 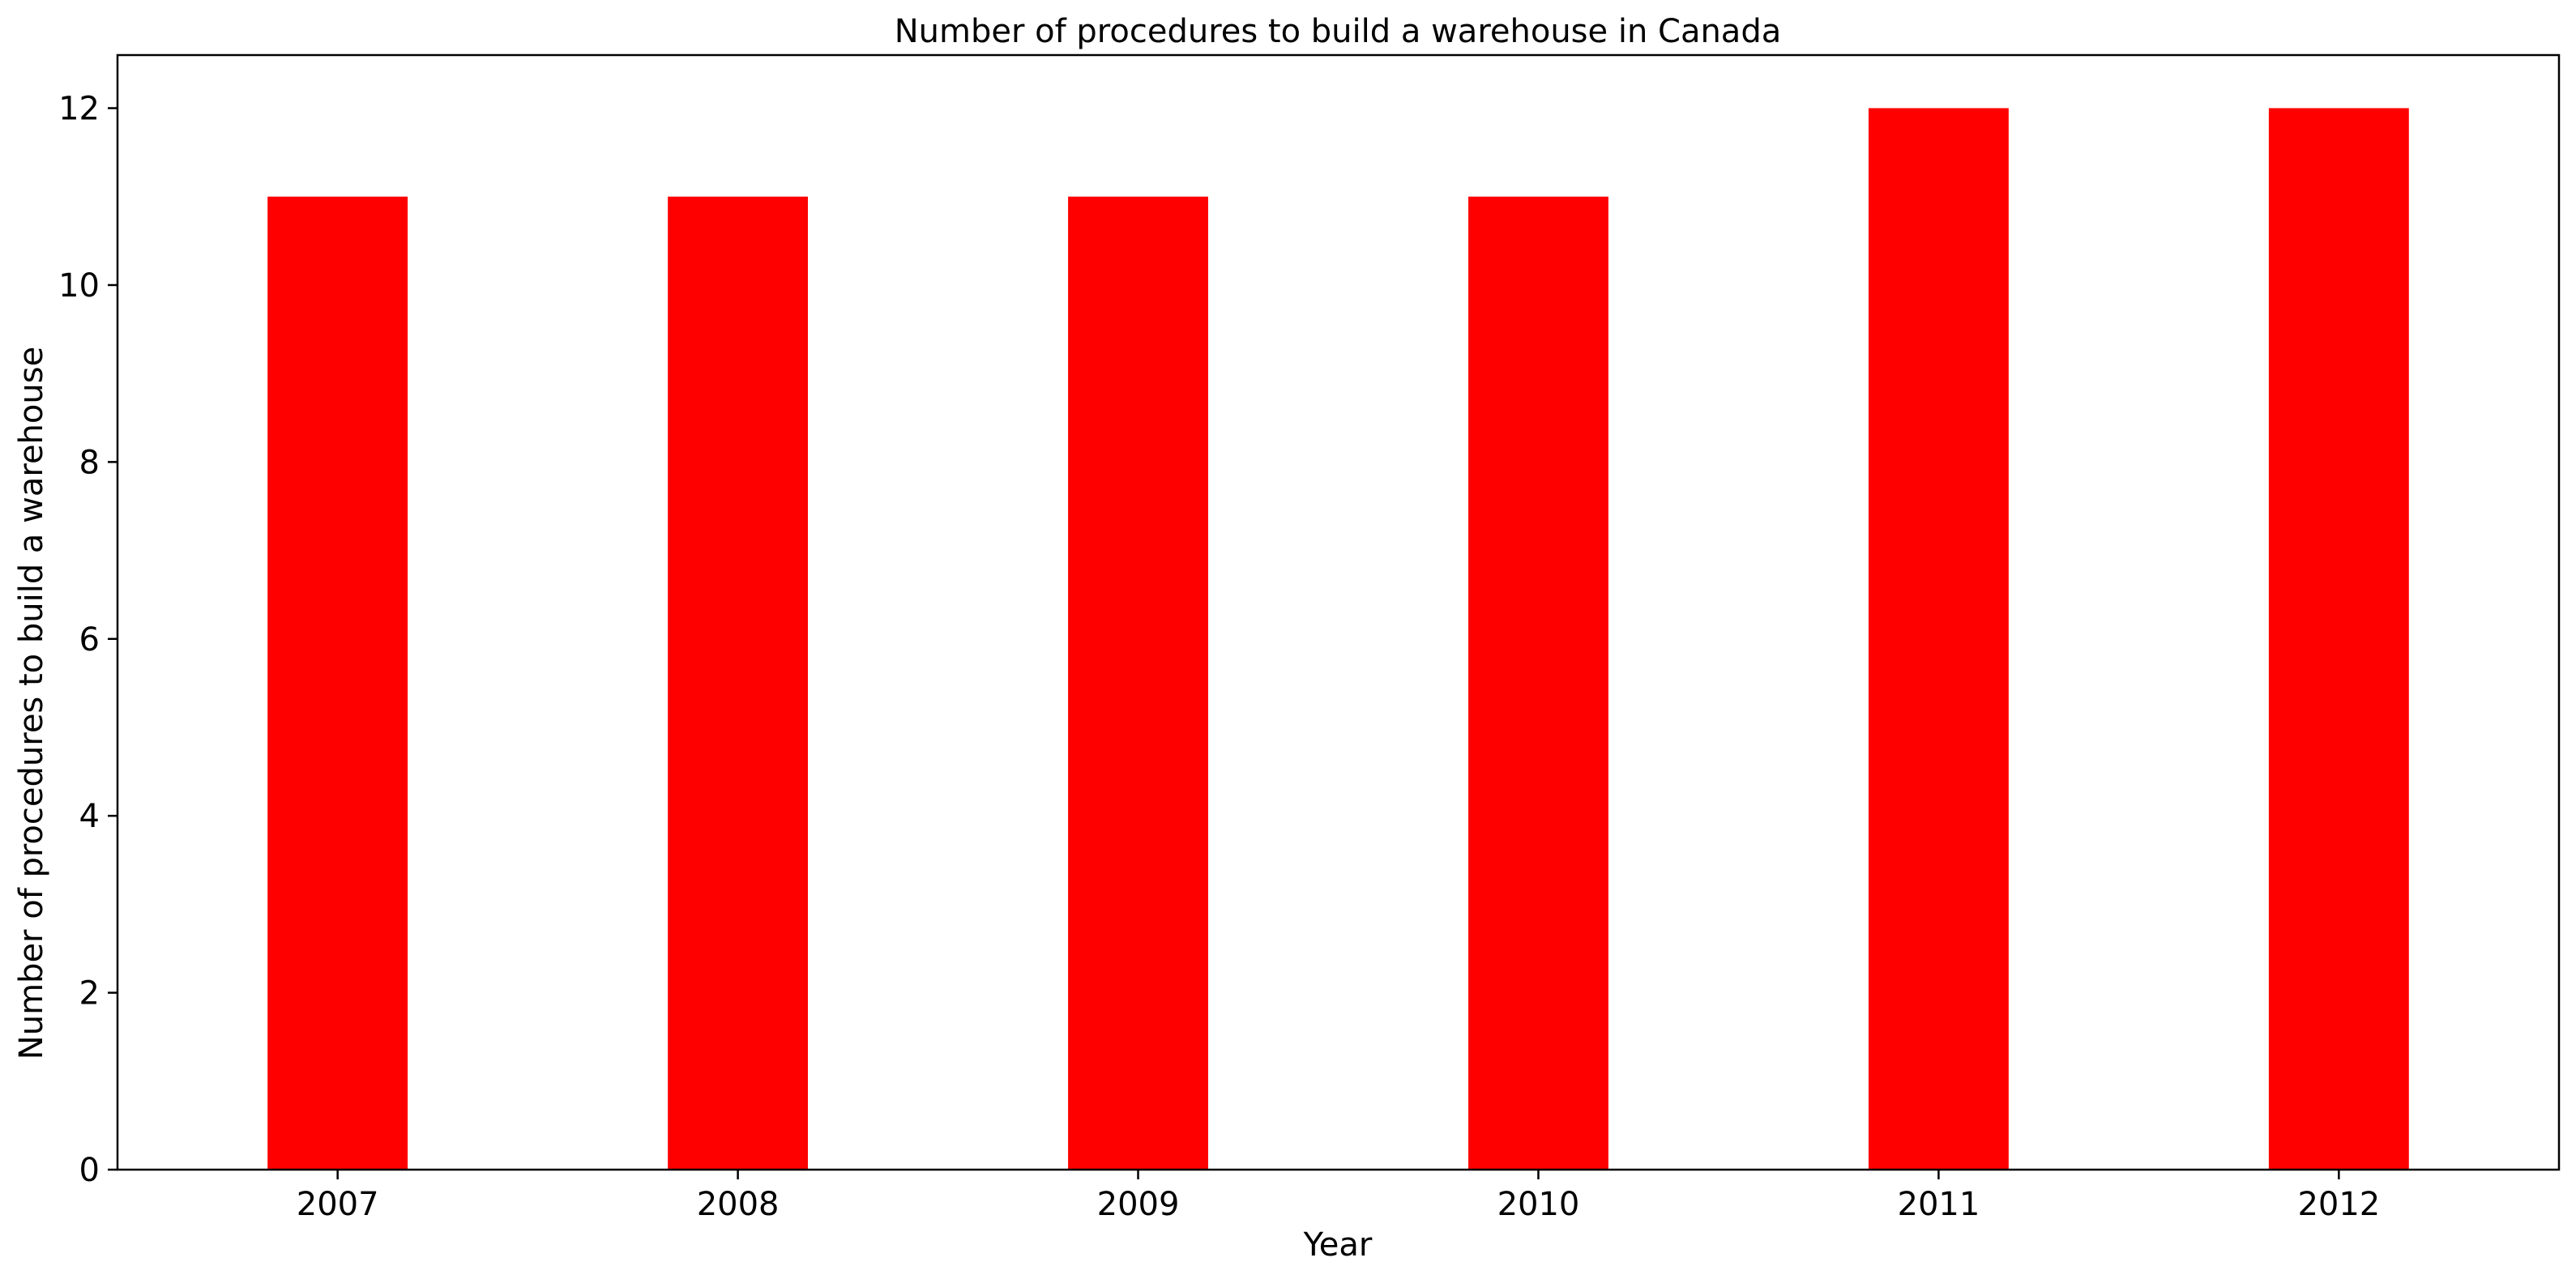 What do you see at coordinates (1338, 1245) in the screenshot?
I see `x-axis-label: Year` at bounding box center [1338, 1245].